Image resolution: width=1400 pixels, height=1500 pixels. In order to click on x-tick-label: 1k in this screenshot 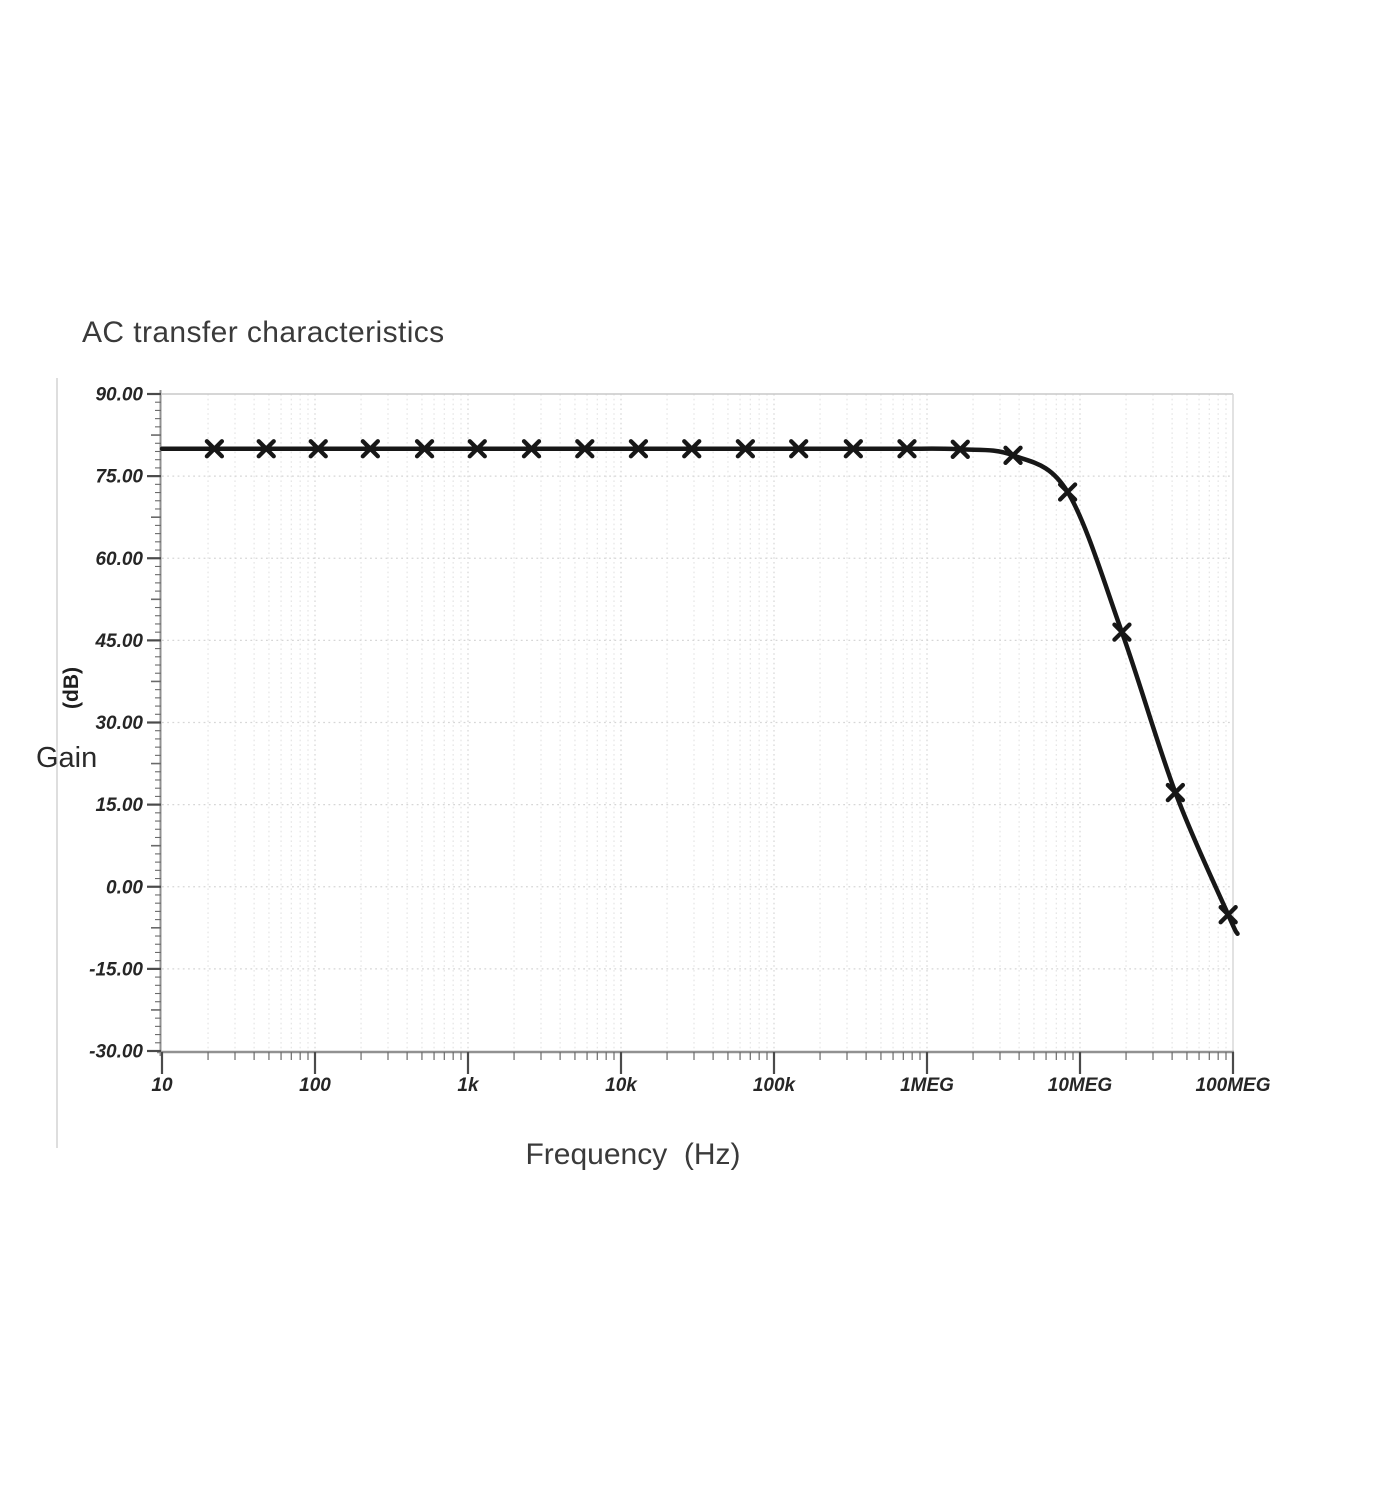, I will do `click(468, 1085)`.